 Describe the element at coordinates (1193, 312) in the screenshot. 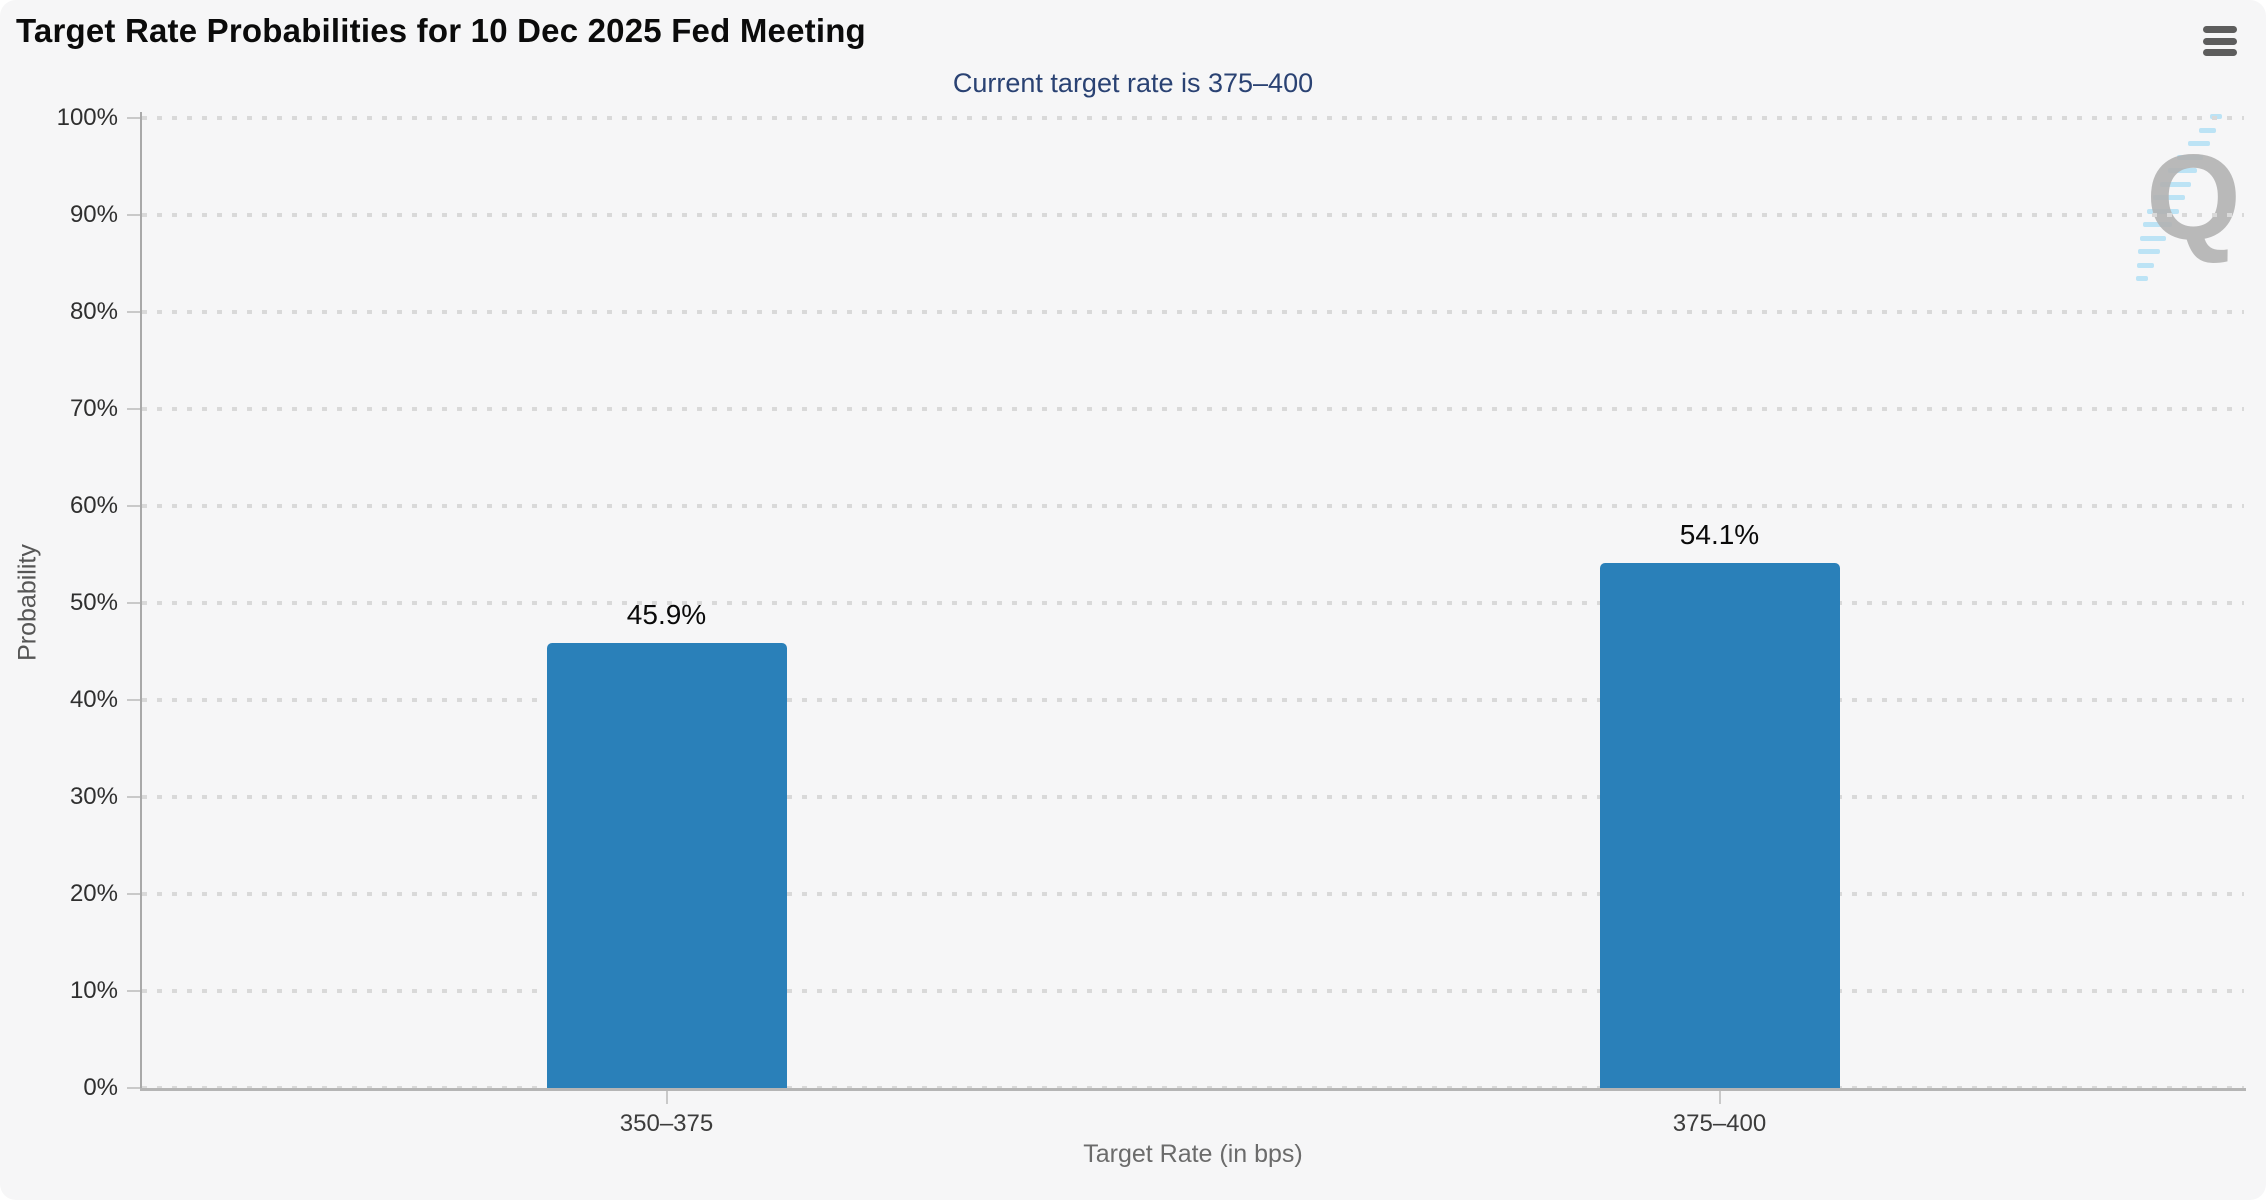

I see `gridline-80%` at that location.